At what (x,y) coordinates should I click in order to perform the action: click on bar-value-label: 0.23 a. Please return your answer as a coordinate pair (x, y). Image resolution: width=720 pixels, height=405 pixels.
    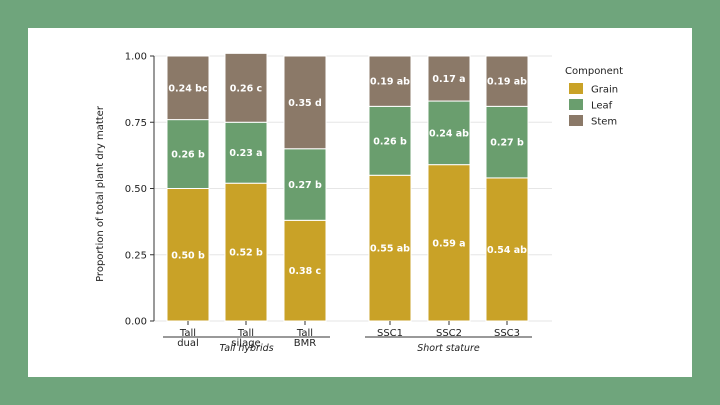
    Looking at the image, I should click on (245, 153).